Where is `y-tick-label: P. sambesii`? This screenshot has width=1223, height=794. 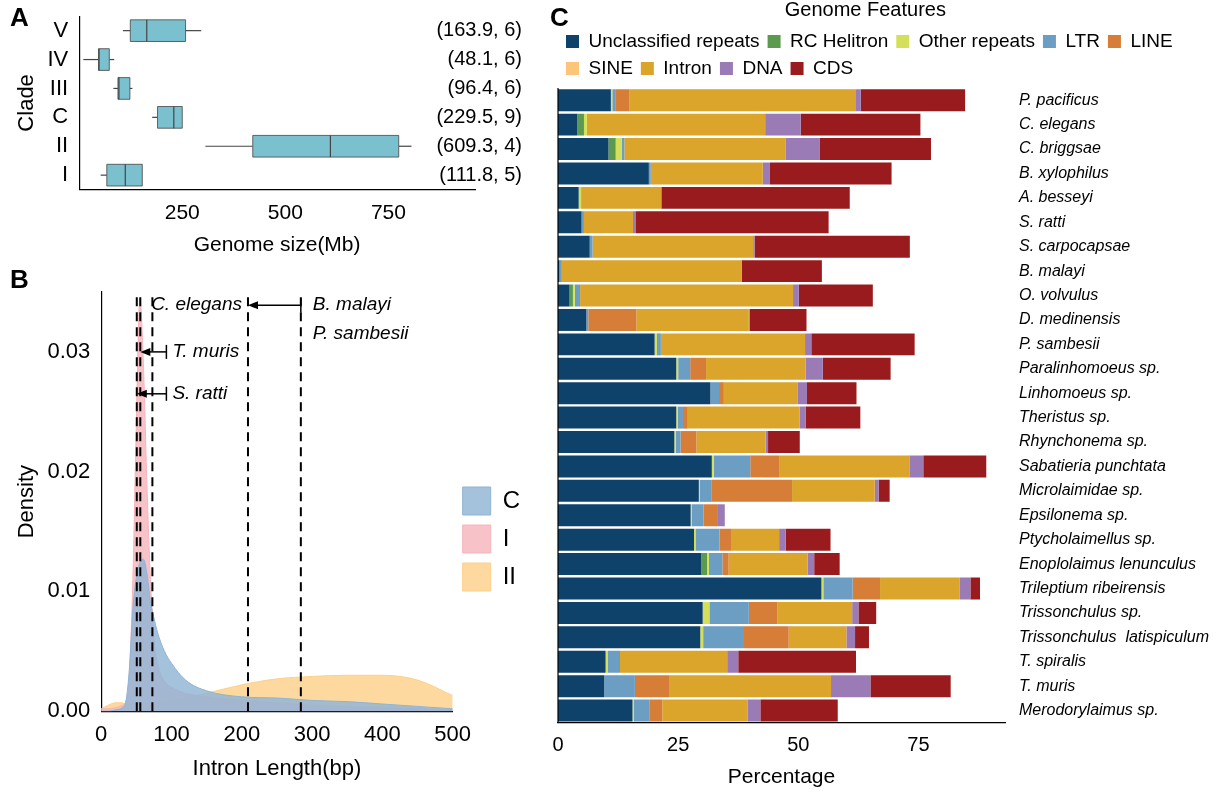 y-tick-label: P. sambesii is located at coordinates (1060, 343).